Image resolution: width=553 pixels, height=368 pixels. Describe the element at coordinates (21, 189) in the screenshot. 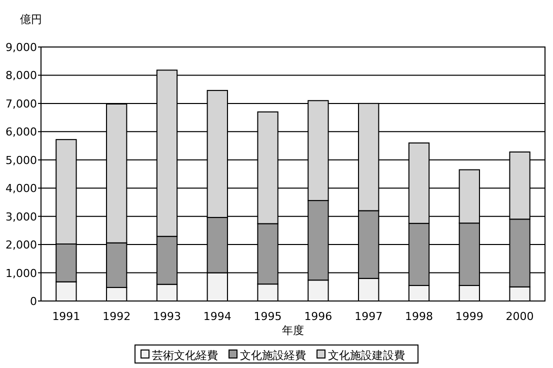

I see `y-tick-label: 4,000` at that location.